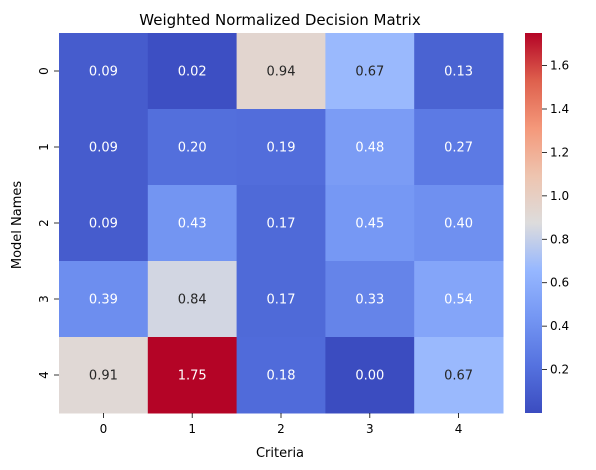  Describe the element at coordinates (559, 66) in the screenshot. I see `colorbar-tick-label: 1.6` at that location.